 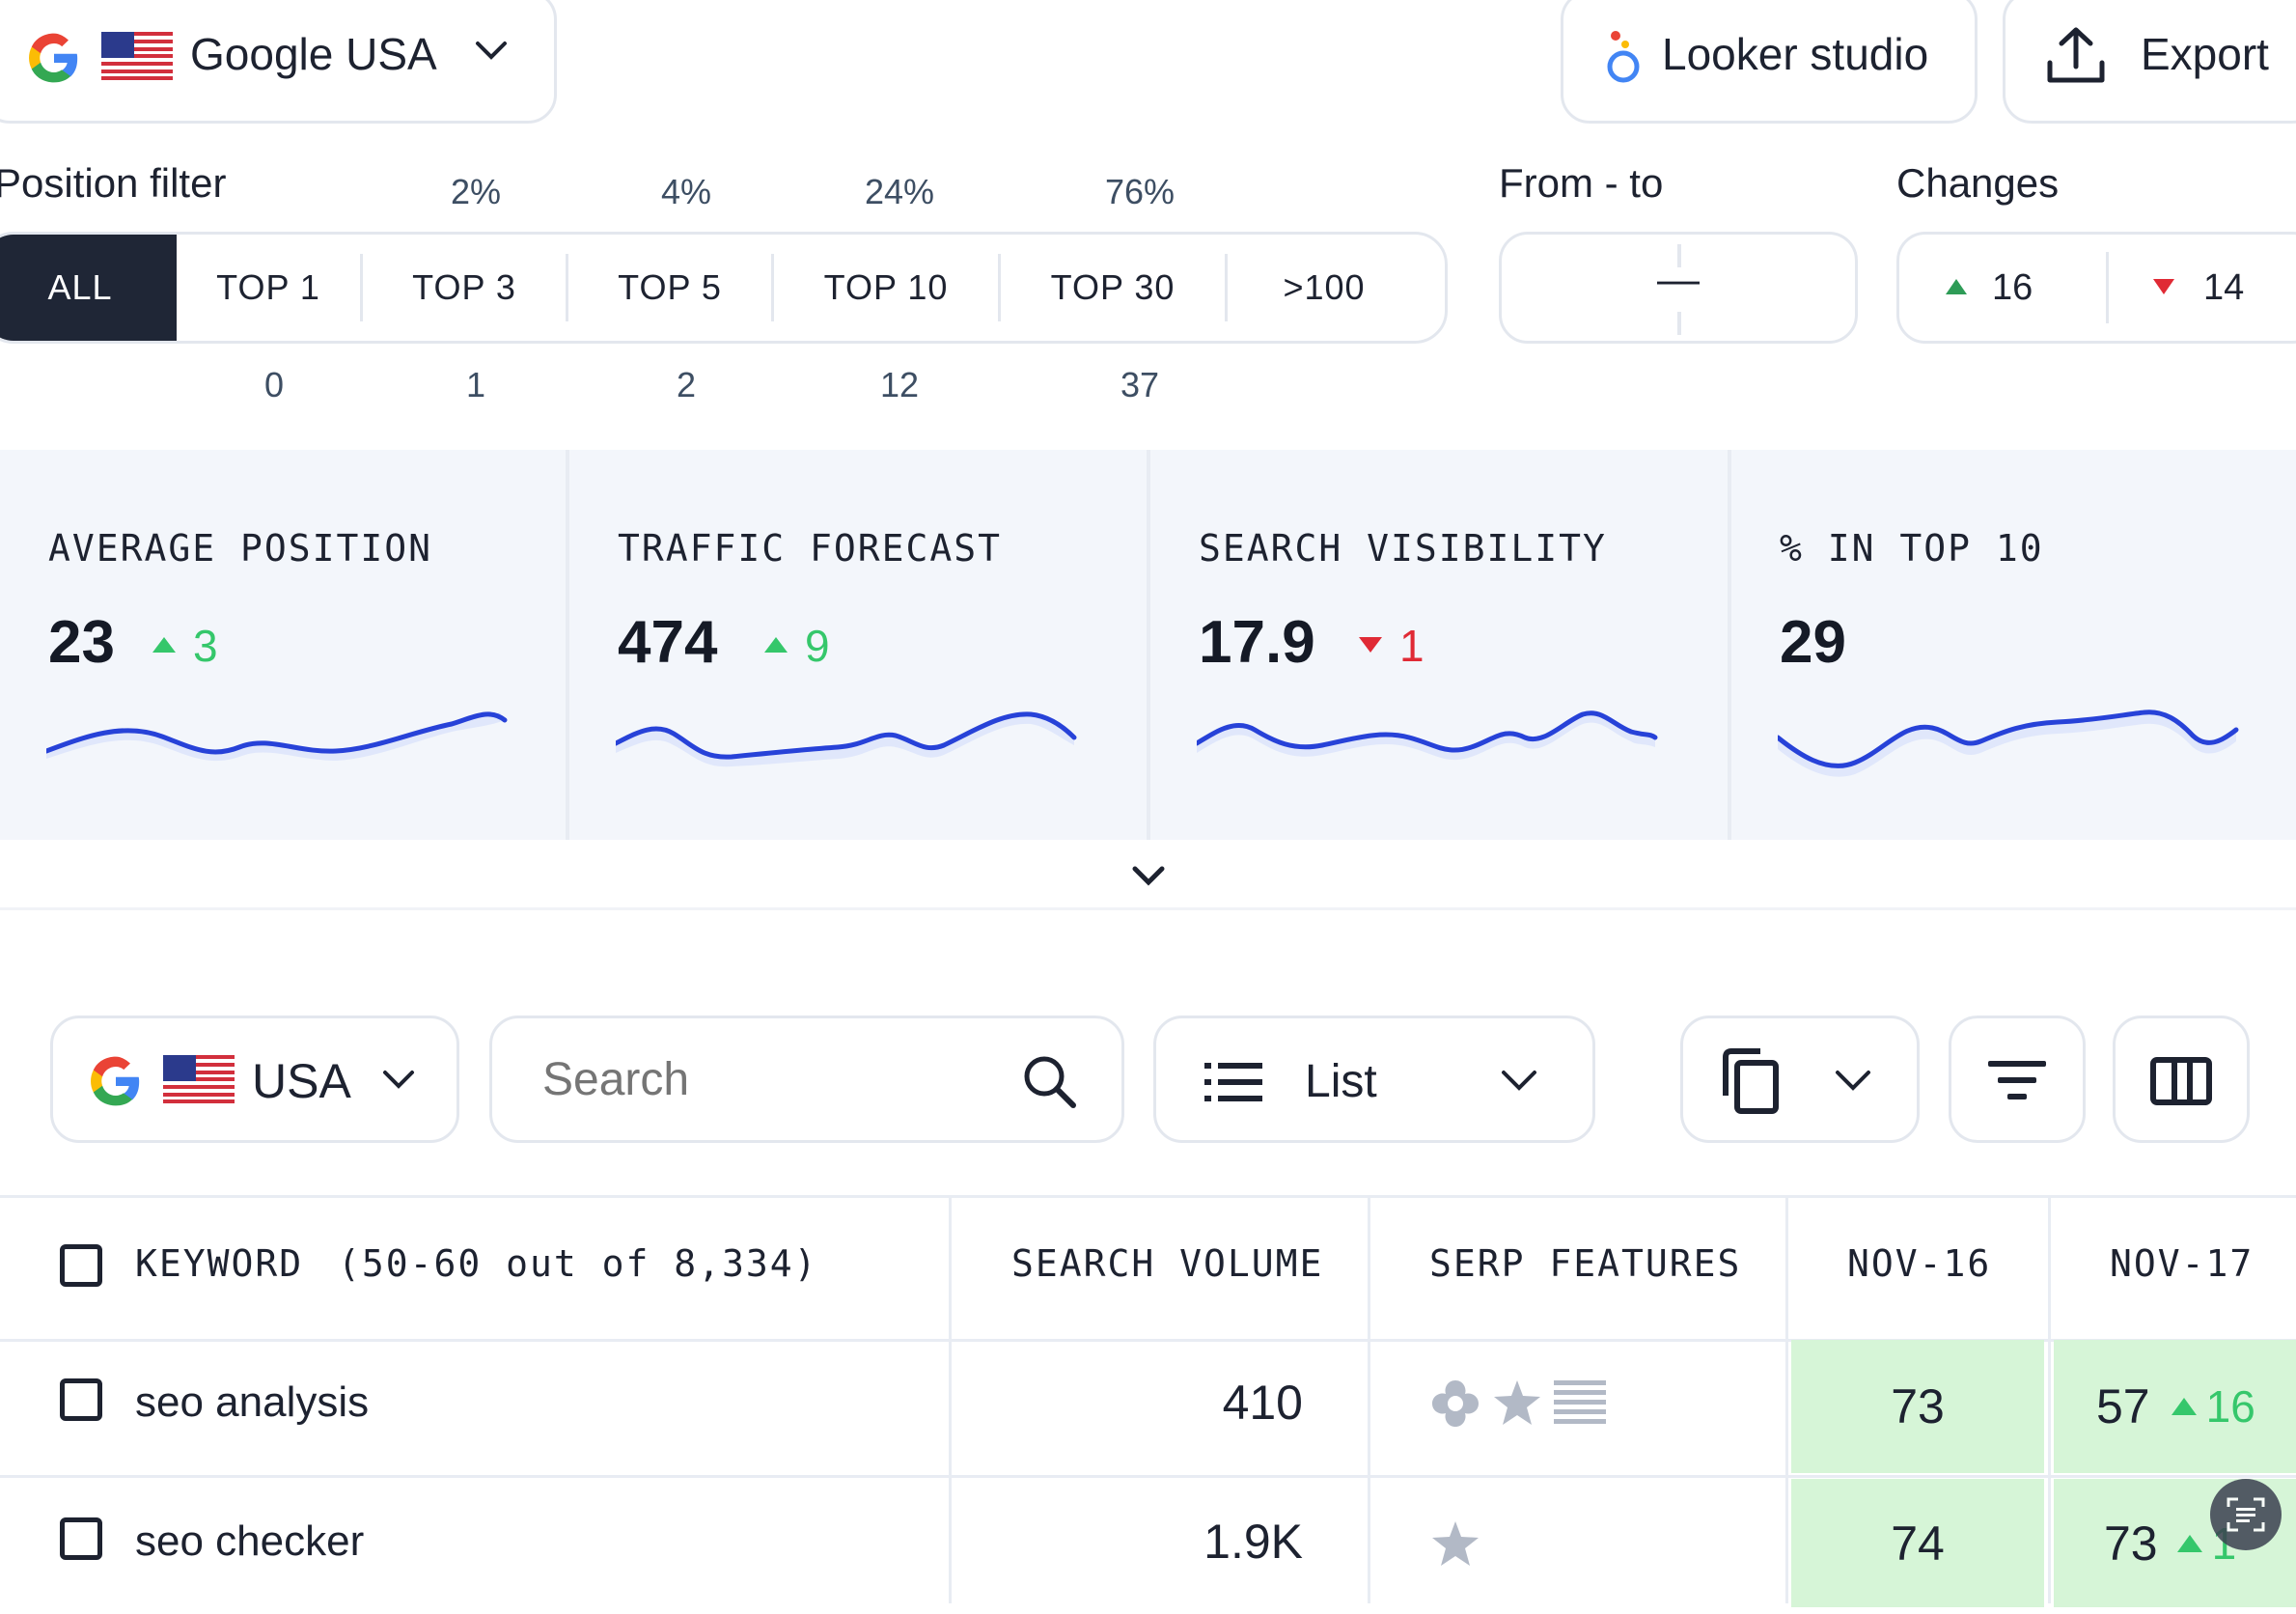 I want to click on segment-top10: TOP 10, so click(x=886, y=287).